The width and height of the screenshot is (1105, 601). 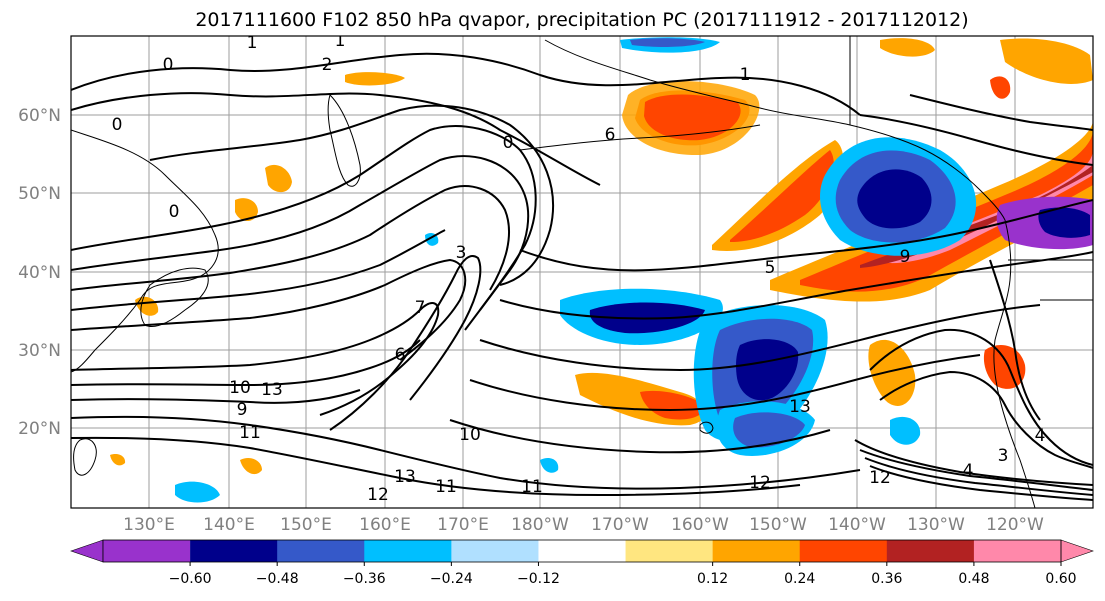 I want to click on colorbar-extend-min, so click(x=87, y=551).